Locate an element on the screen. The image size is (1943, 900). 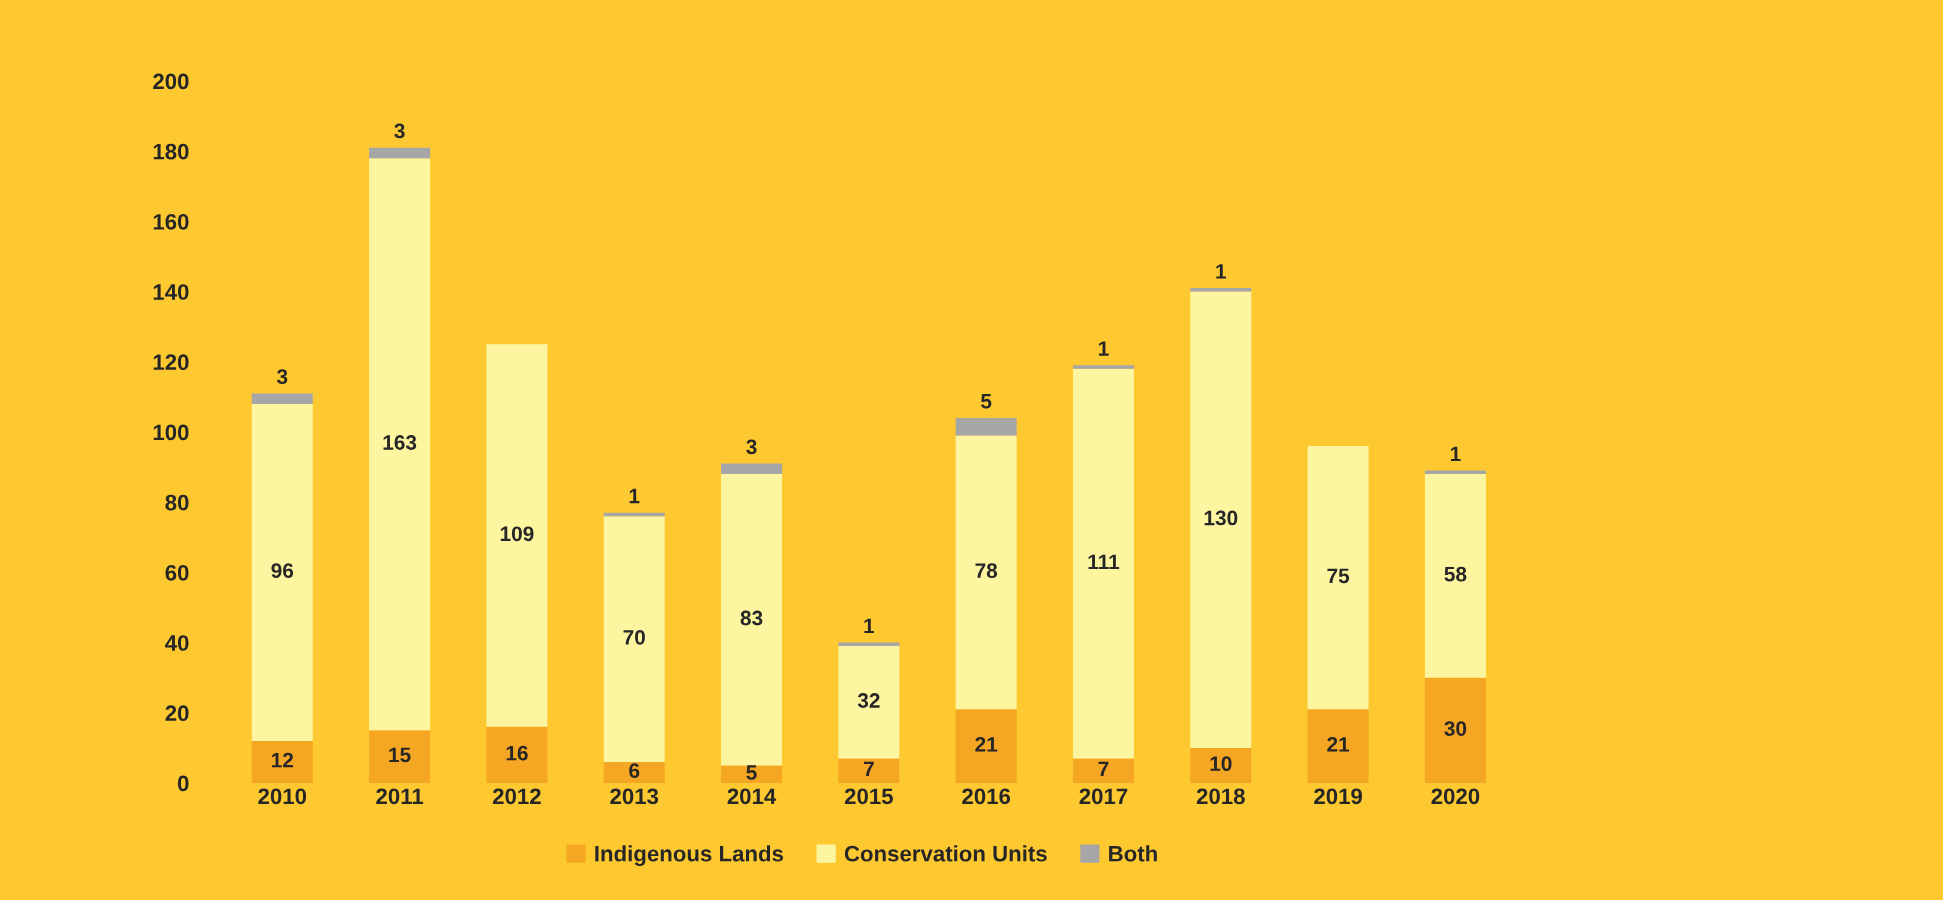
data-label: 109 is located at coordinates (517, 534).